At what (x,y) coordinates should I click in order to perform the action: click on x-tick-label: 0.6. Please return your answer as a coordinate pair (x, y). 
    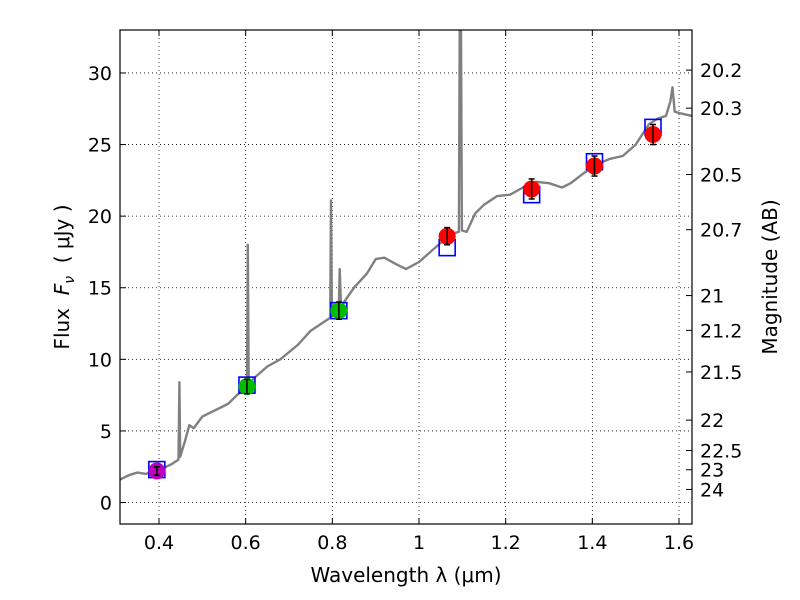
    Looking at the image, I should click on (246, 543).